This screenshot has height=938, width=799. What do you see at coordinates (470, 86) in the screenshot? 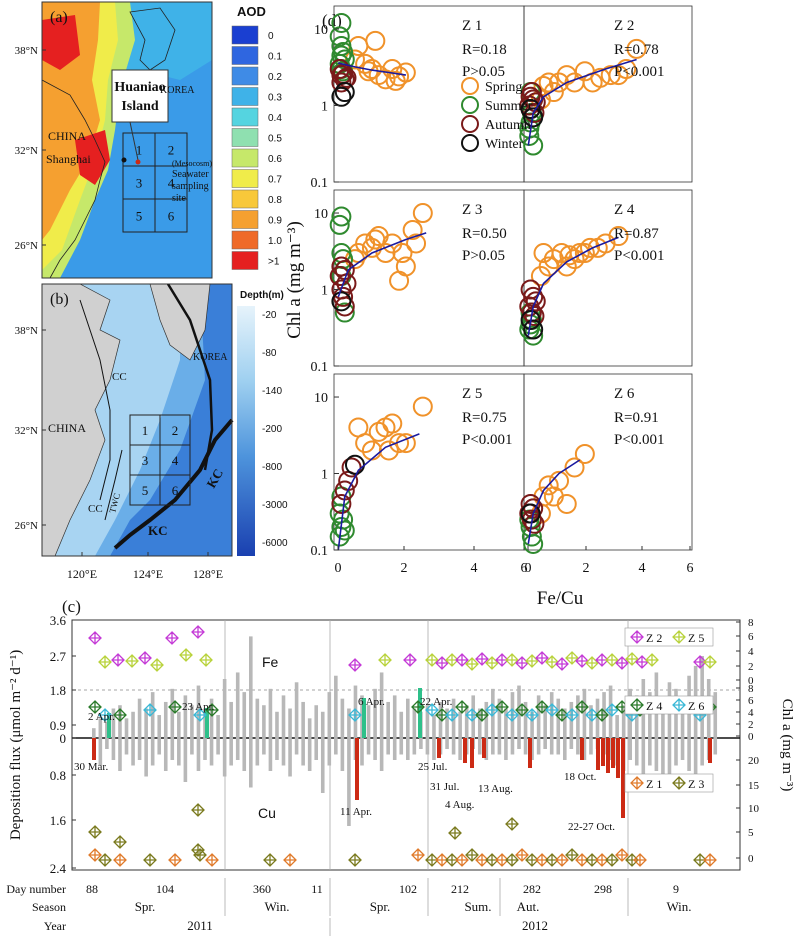
I see `panel-d-legend-marker` at bounding box center [470, 86].